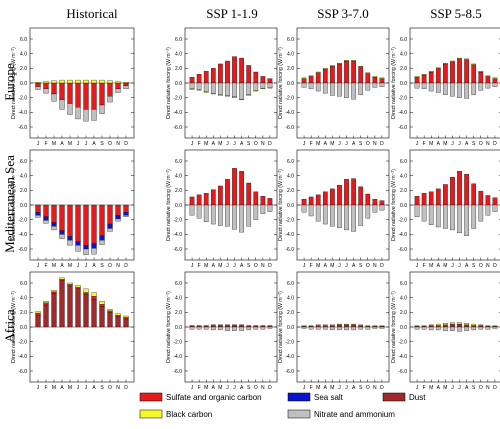  I want to click on y-tick-label: 2.0, so click(23, 191).